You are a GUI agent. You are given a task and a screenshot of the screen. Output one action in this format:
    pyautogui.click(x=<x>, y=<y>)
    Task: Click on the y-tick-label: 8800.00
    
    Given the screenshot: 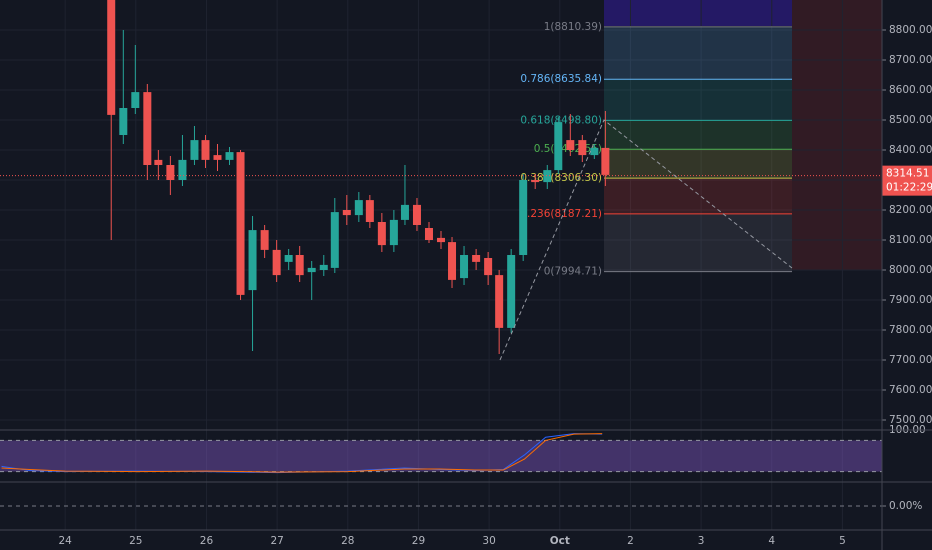 What is the action you would take?
    pyautogui.click(x=910, y=30)
    